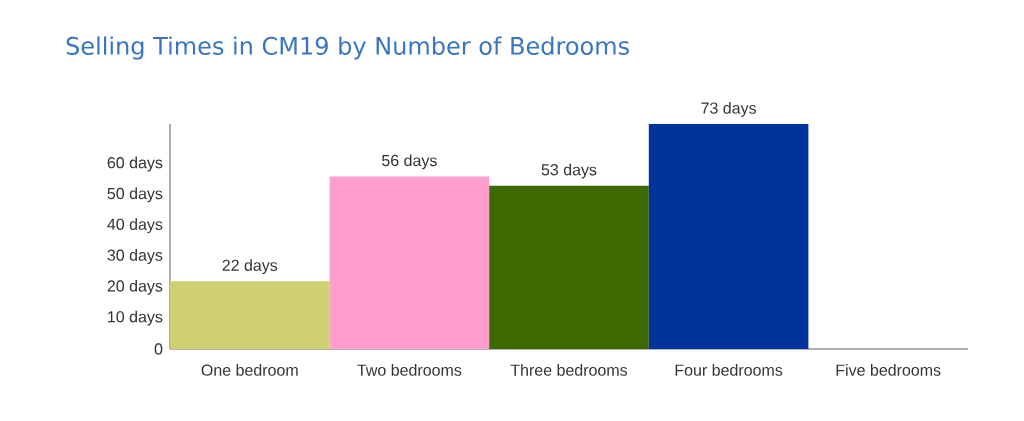  What do you see at coordinates (569, 171) in the screenshot?
I see `data-label: 53 days` at bounding box center [569, 171].